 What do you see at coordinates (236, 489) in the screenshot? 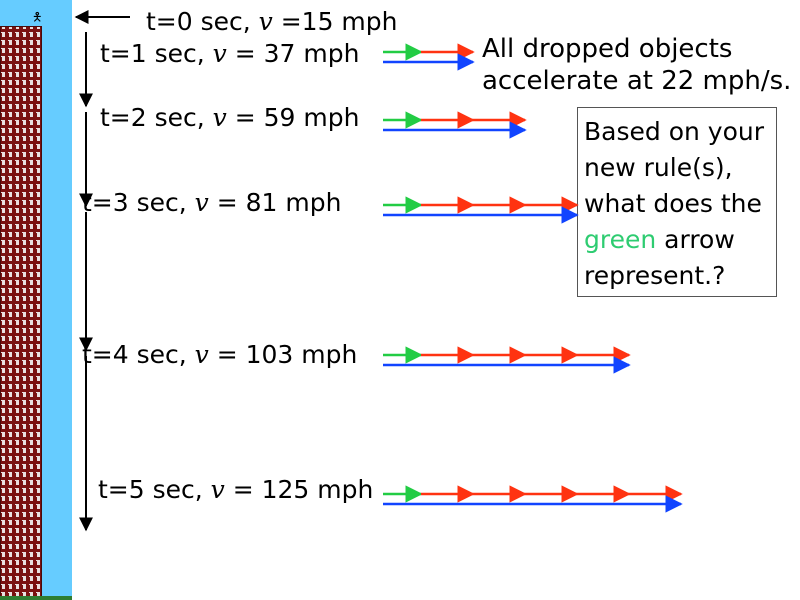
I see `label-t5: t=5 sec, v = 125 mph` at bounding box center [236, 489].